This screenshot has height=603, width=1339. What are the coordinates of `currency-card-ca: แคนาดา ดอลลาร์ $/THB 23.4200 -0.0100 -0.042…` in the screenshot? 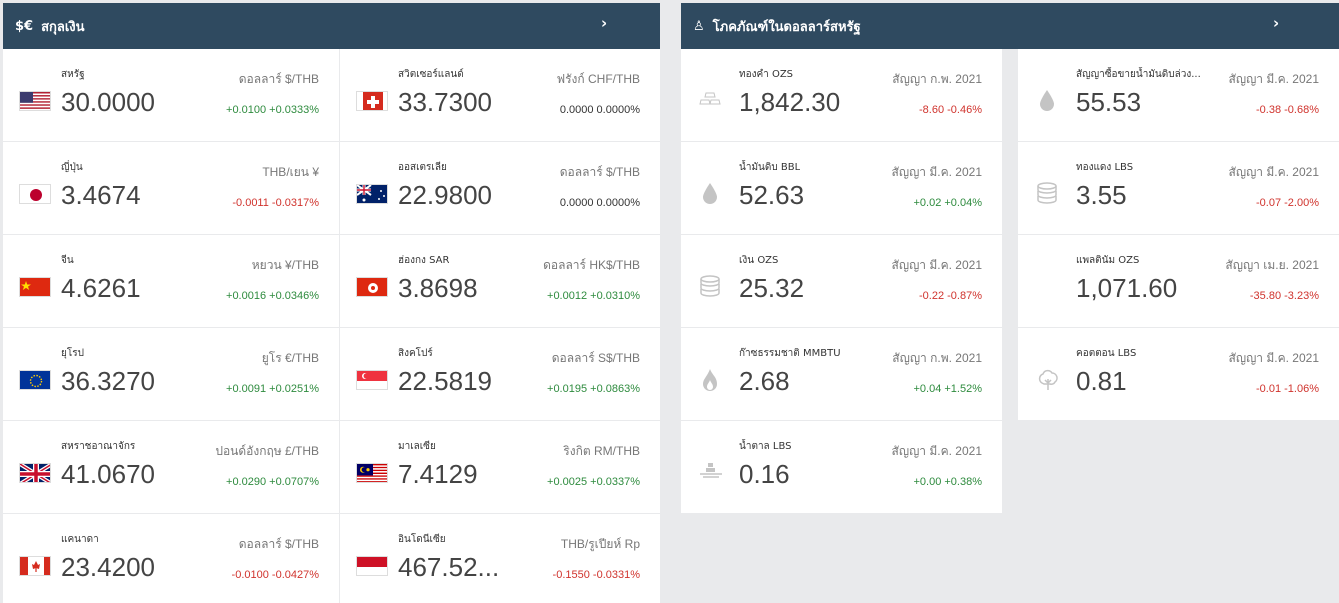 It's located at (171, 558).